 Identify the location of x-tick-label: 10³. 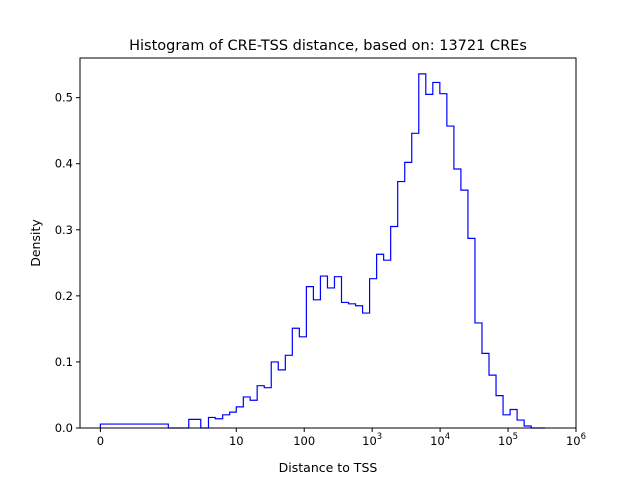
(372, 440).